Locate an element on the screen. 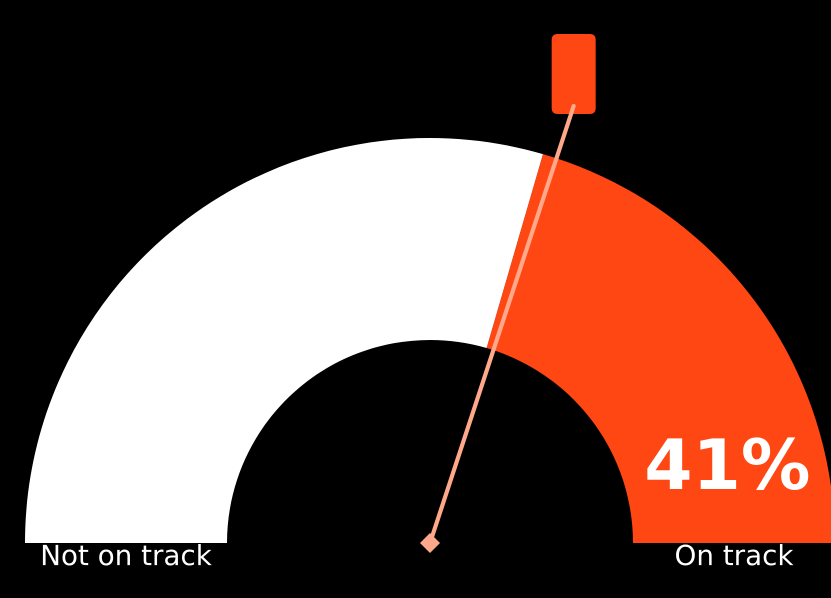 The width and height of the screenshot is (831, 598). slice-label: On track is located at coordinates (735, 555).